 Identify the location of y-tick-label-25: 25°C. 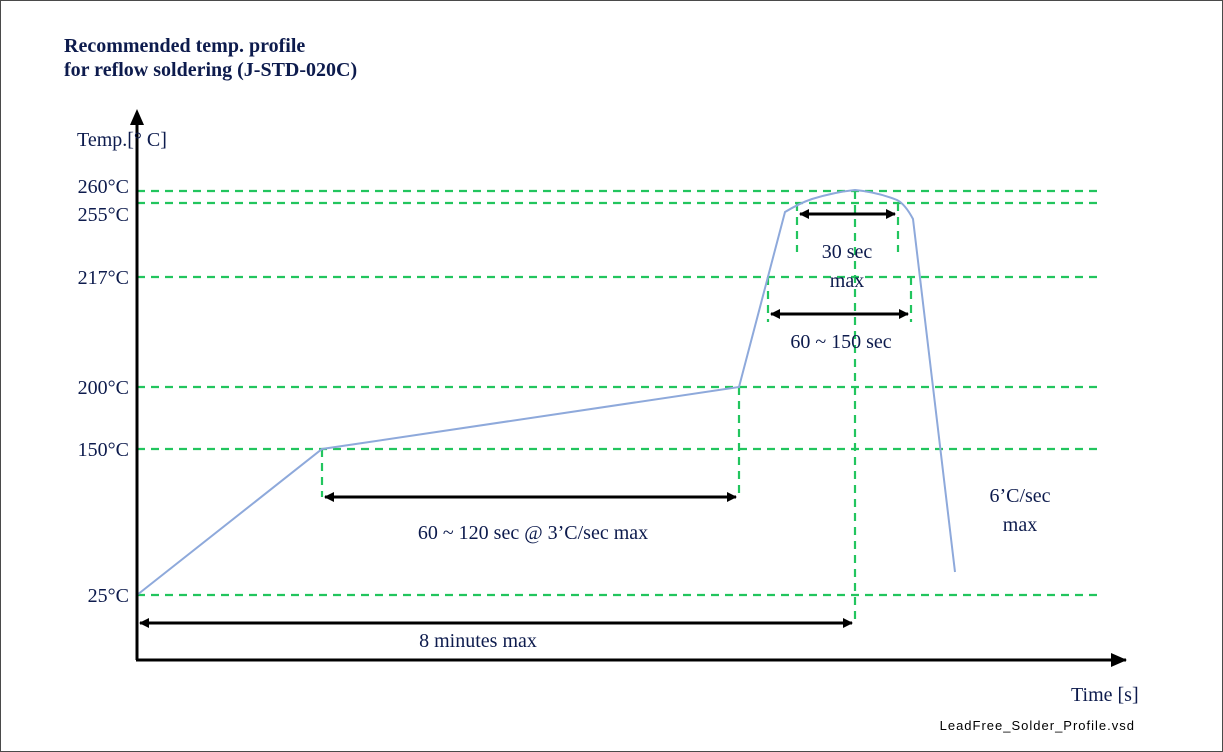
(108, 596).